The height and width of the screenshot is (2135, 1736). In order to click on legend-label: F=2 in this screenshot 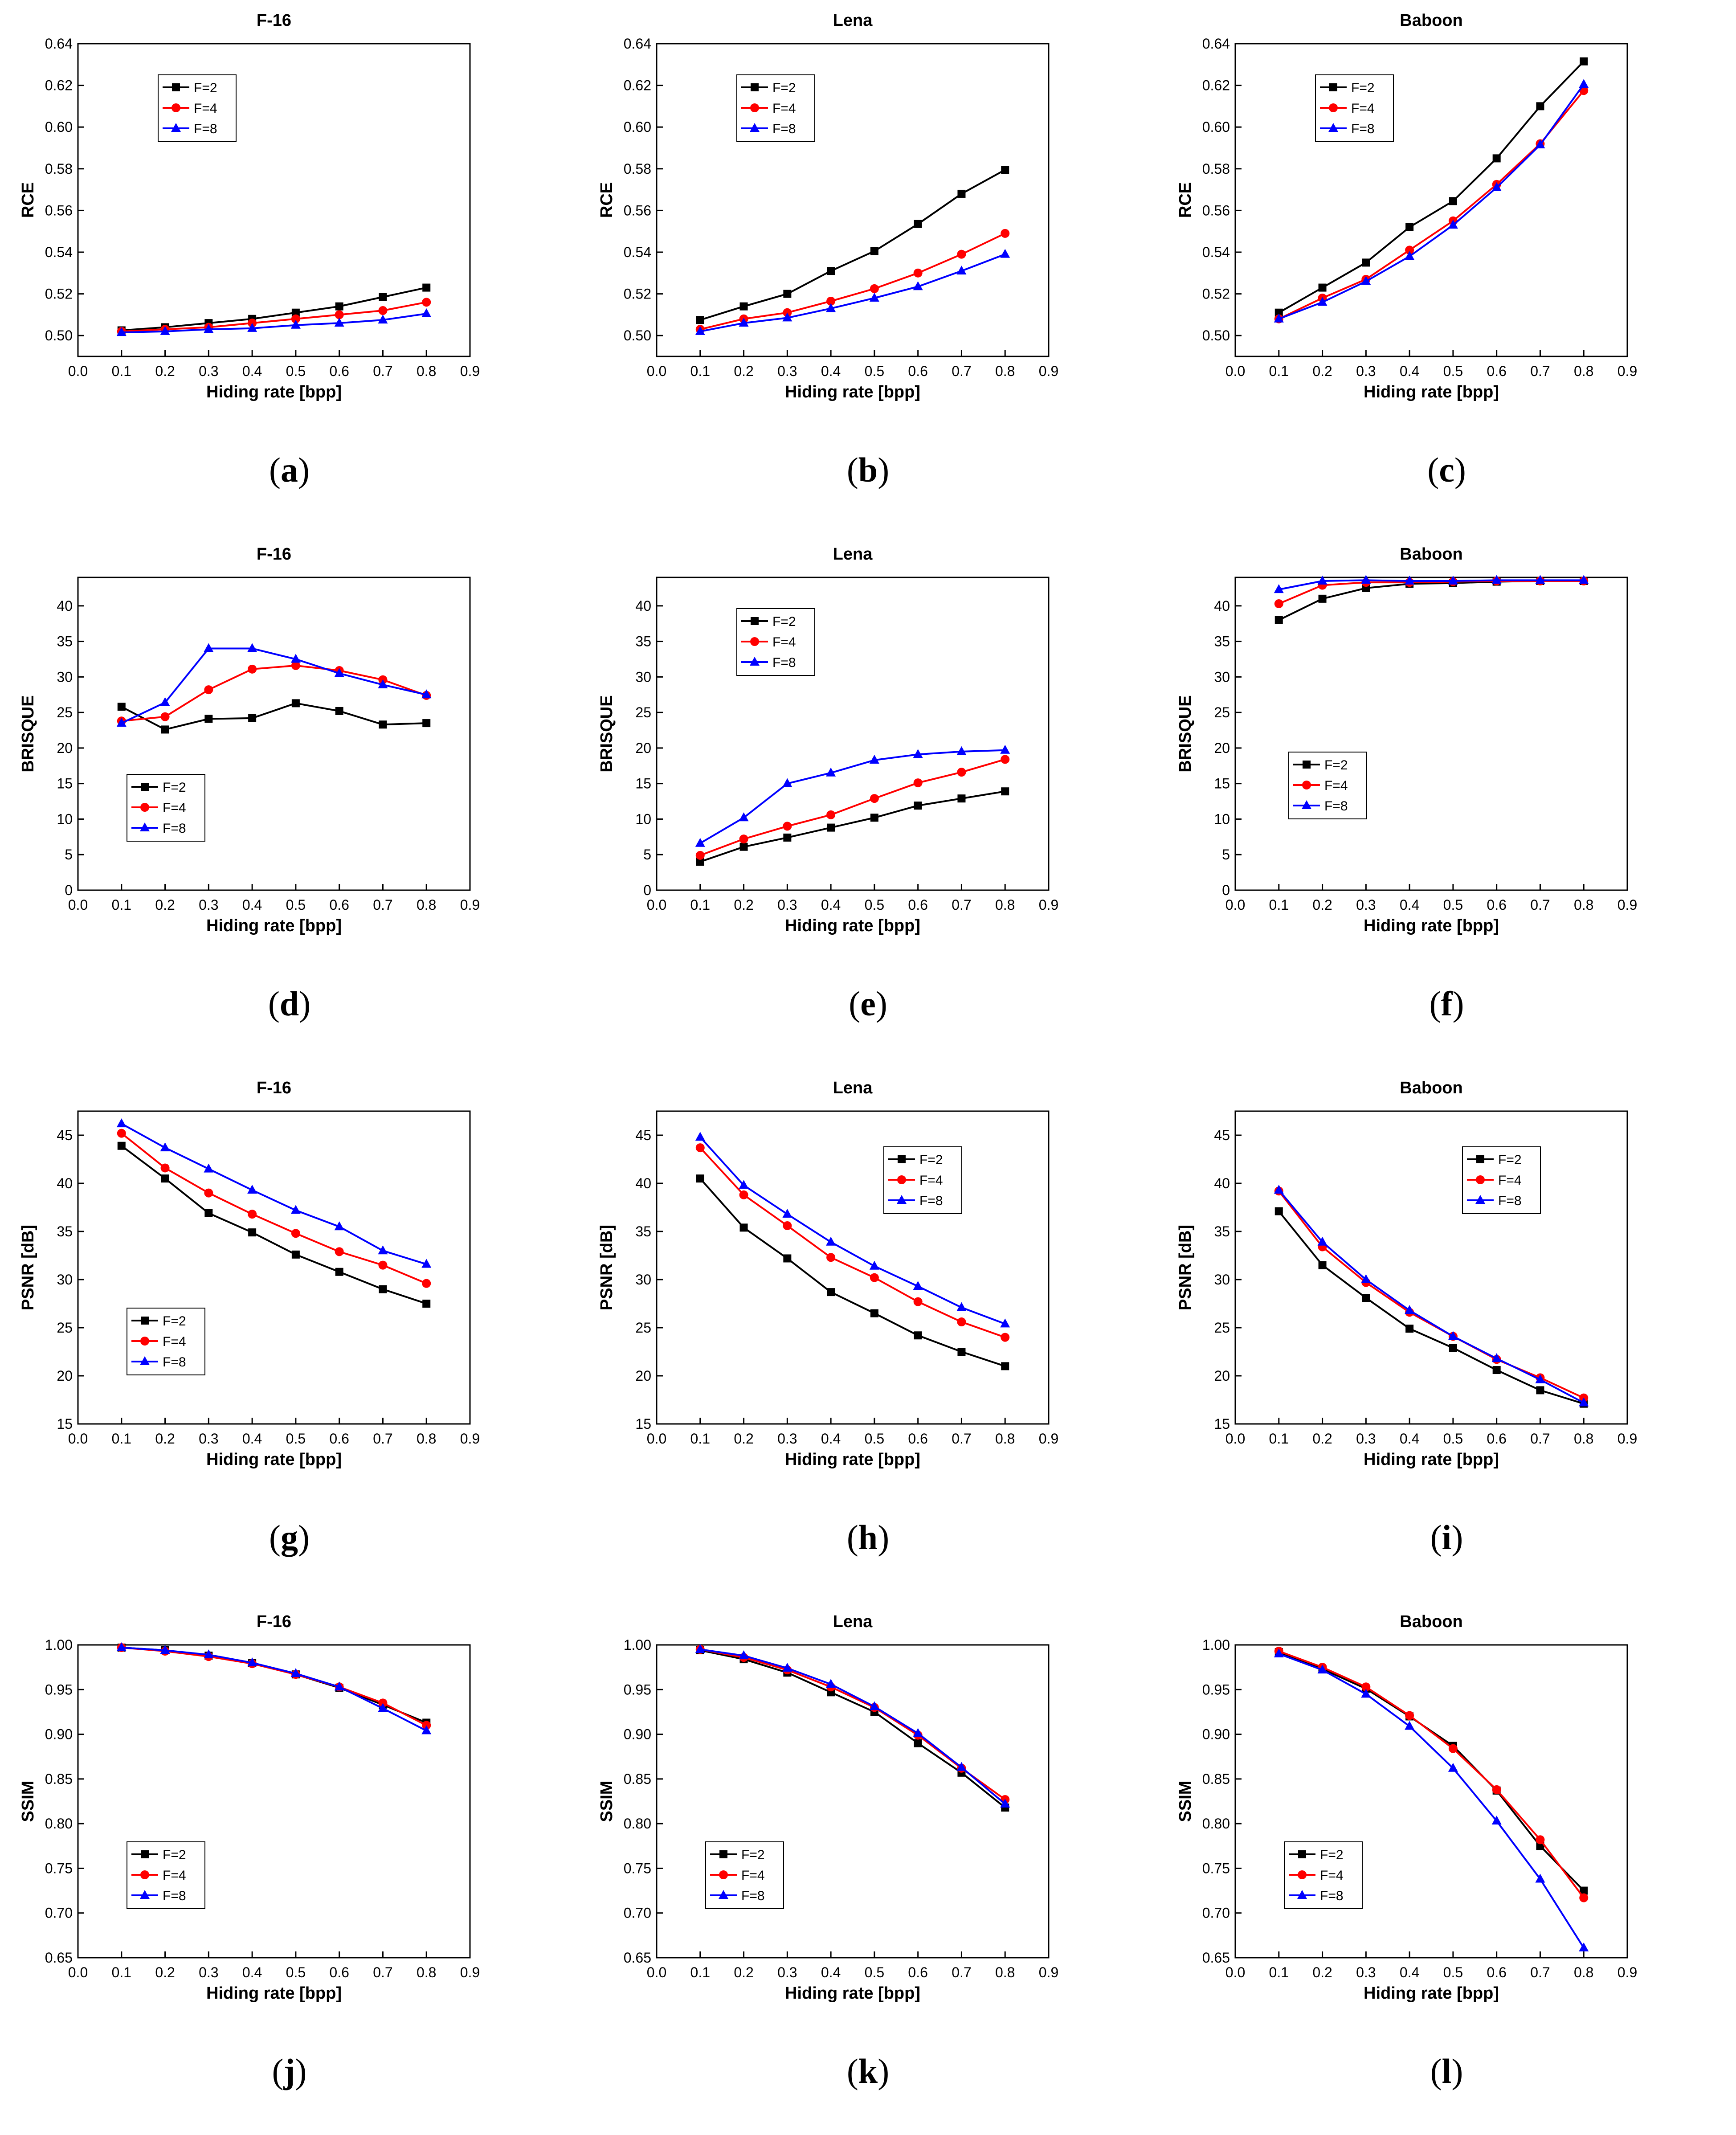, I will do `click(1510, 1160)`.